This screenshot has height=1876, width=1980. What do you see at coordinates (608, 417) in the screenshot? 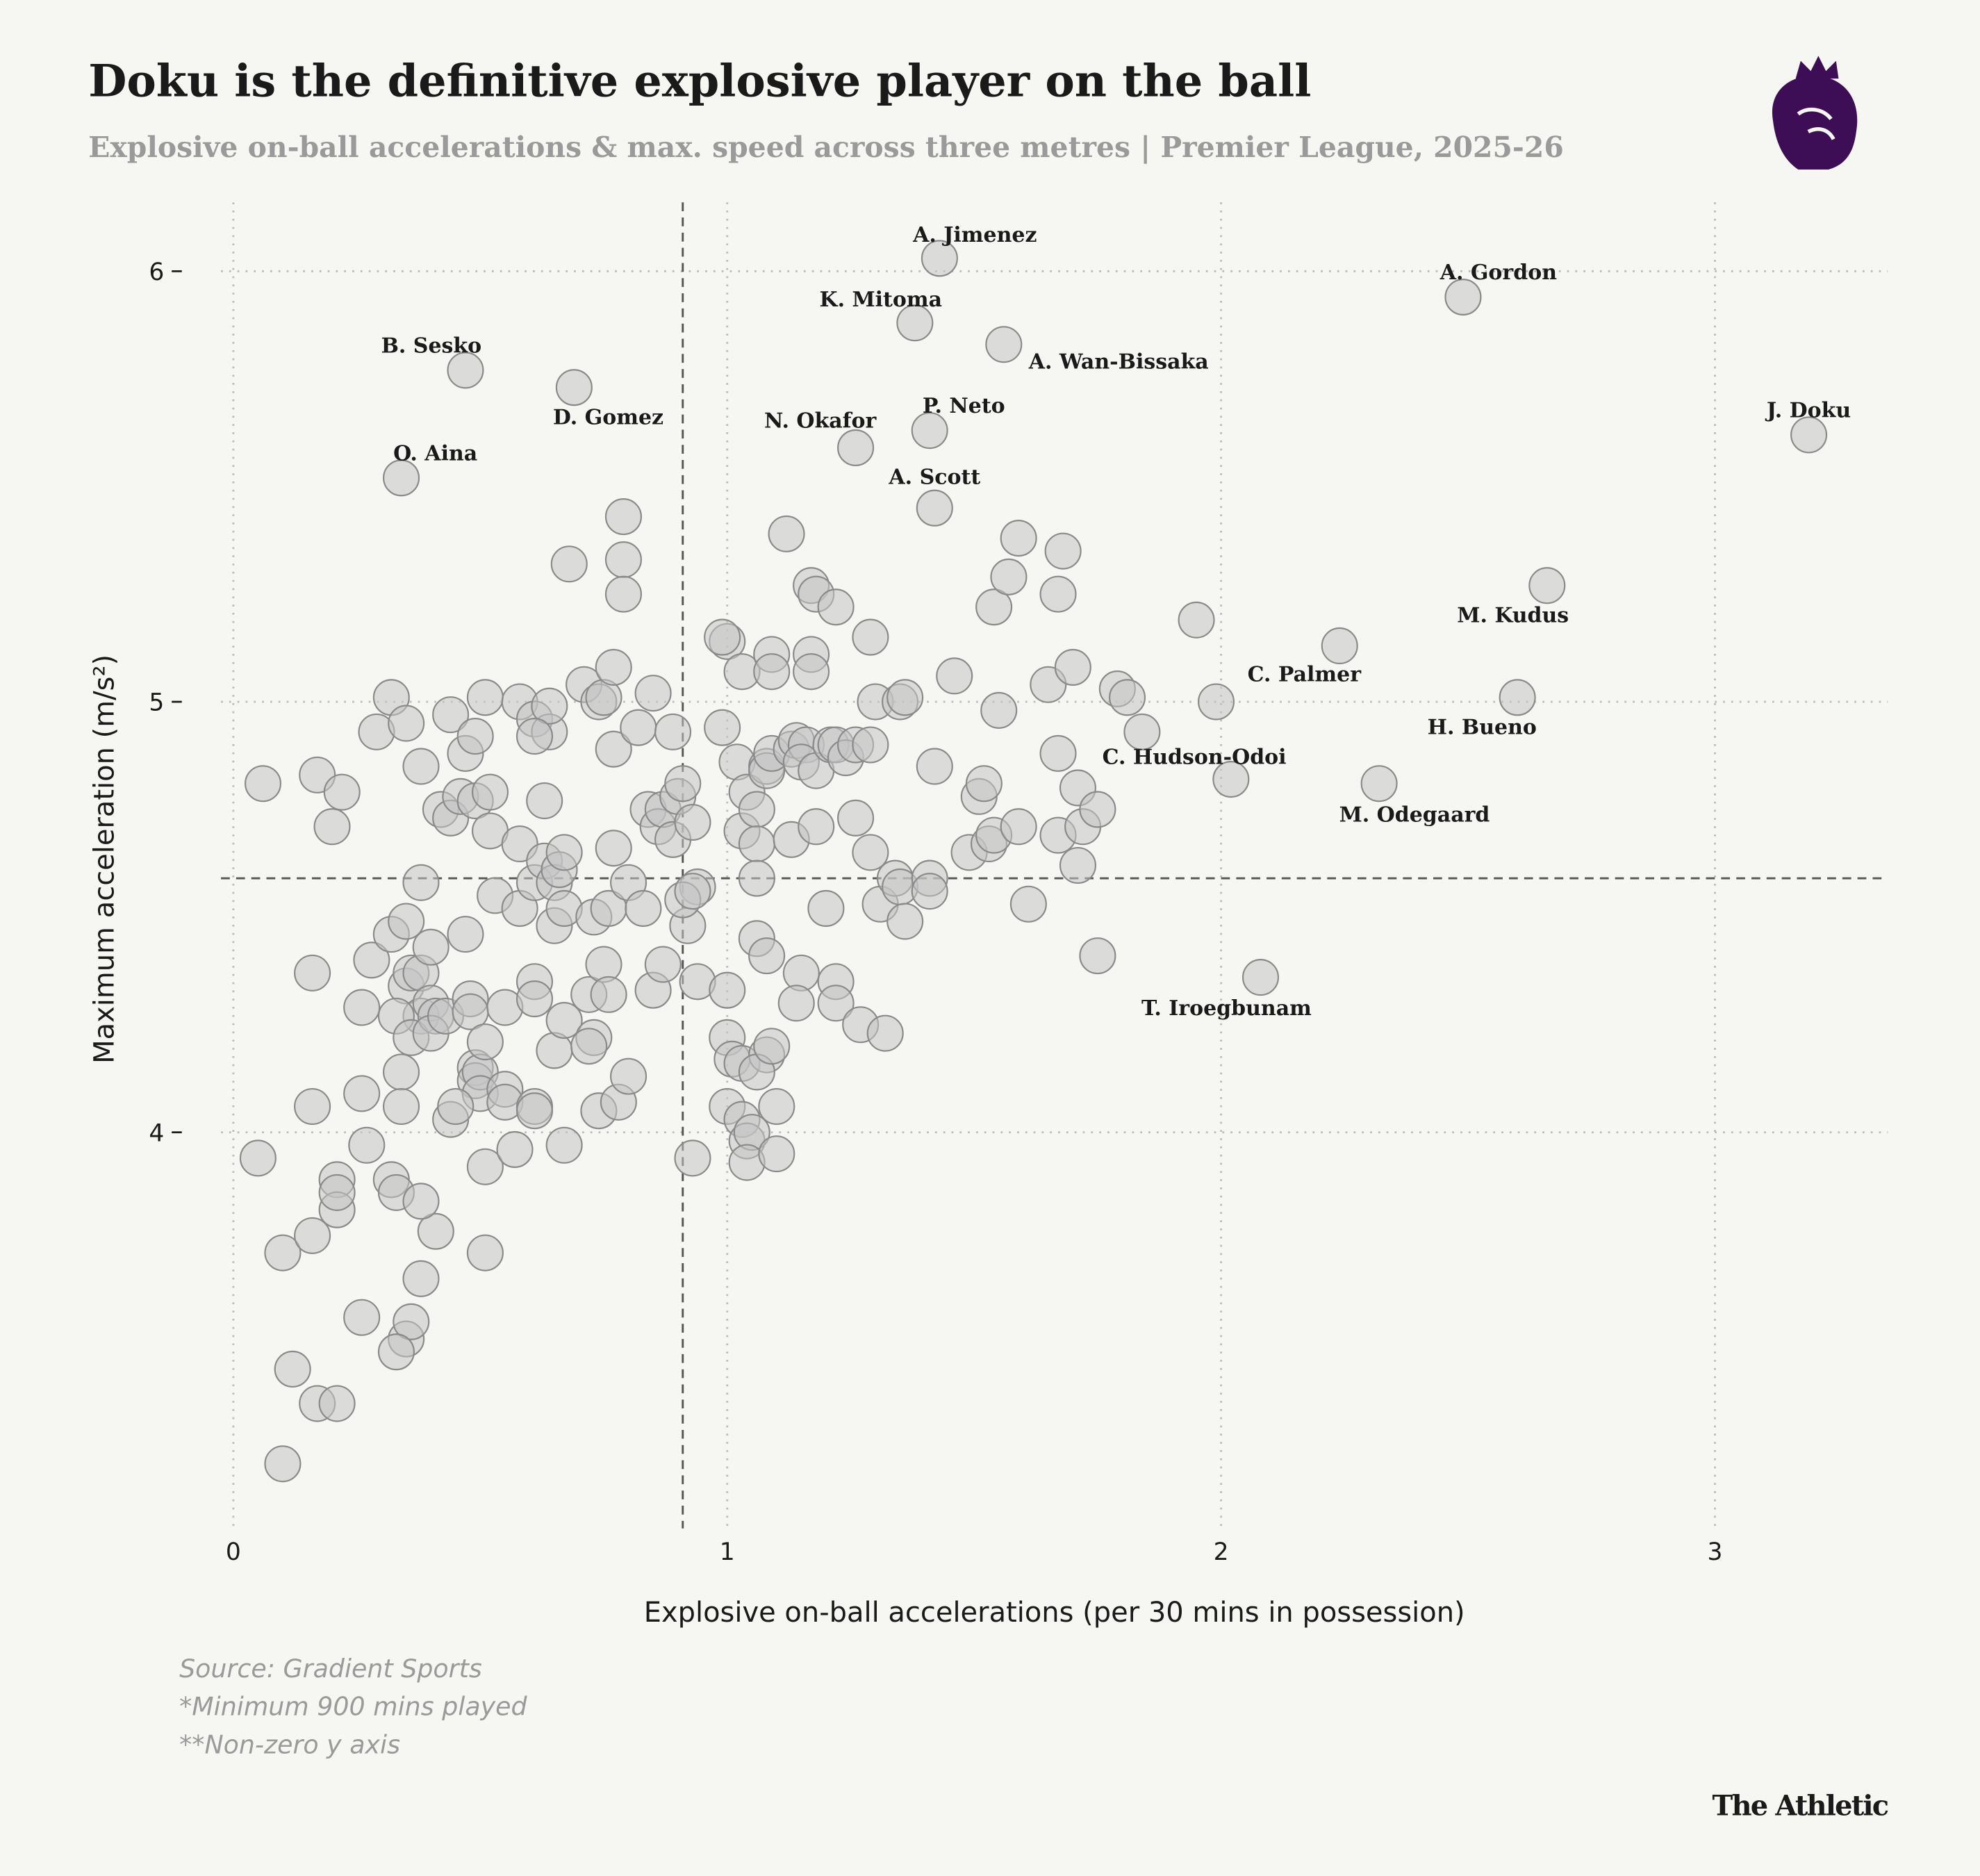
I see `point-label: D. Gomez` at bounding box center [608, 417].